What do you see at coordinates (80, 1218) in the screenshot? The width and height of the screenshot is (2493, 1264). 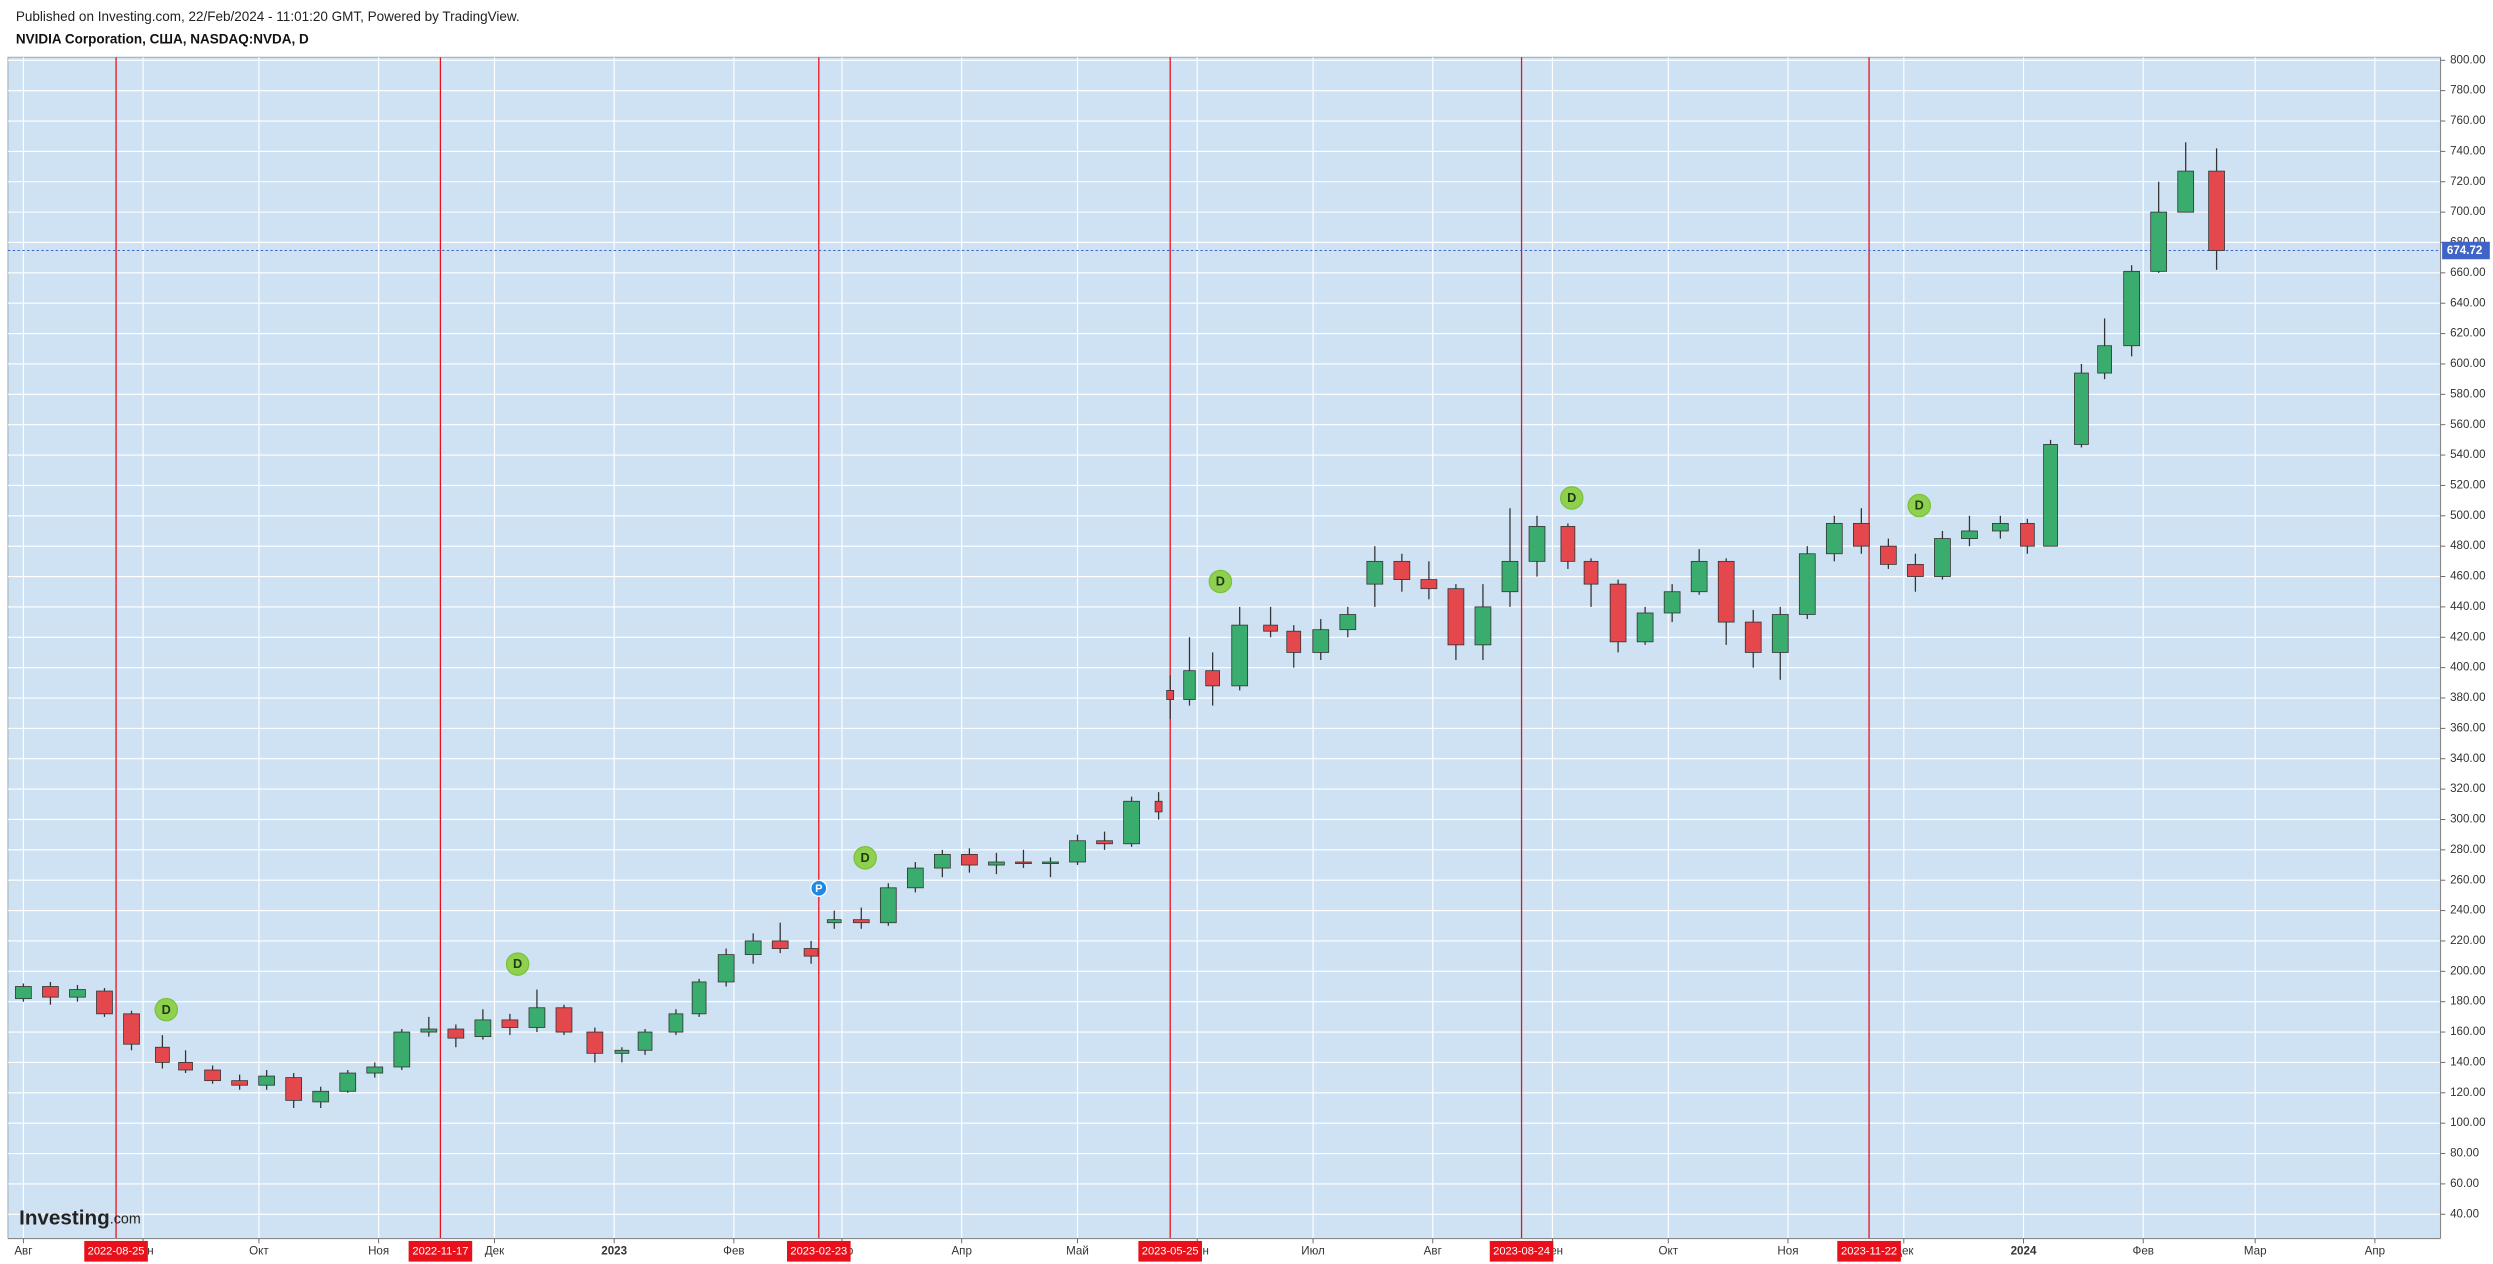 I see `logo: Investing.com` at bounding box center [80, 1218].